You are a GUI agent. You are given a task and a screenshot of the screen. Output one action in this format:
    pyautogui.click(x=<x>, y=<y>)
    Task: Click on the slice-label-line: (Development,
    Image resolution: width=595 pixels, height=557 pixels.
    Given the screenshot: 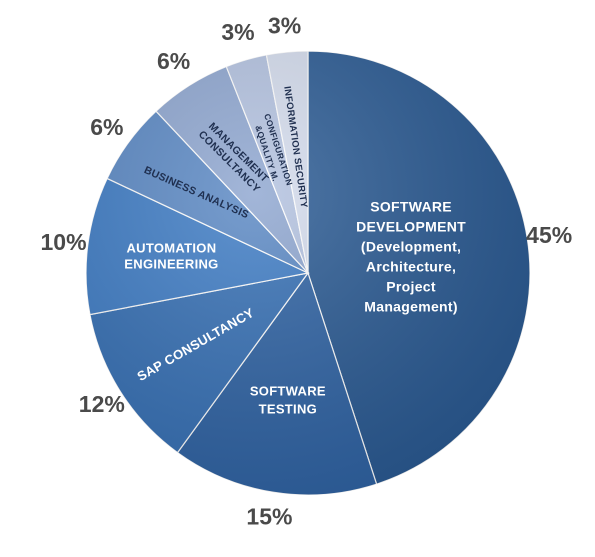 What is the action you would take?
    pyautogui.click(x=411, y=247)
    